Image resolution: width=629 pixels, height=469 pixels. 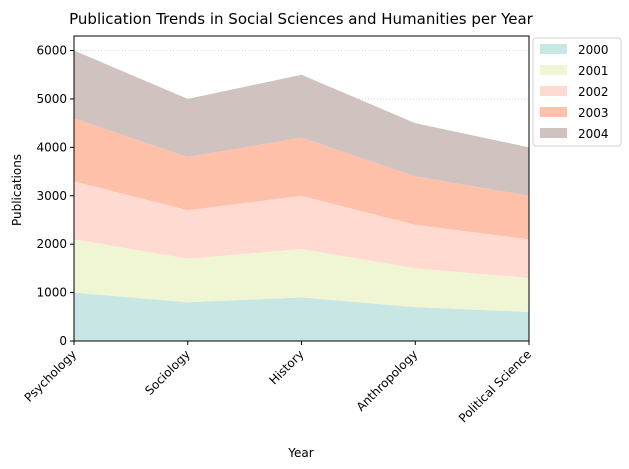 What do you see at coordinates (593, 92) in the screenshot?
I see `legend-label-2002: 2002` at bounding box center [593, 92].